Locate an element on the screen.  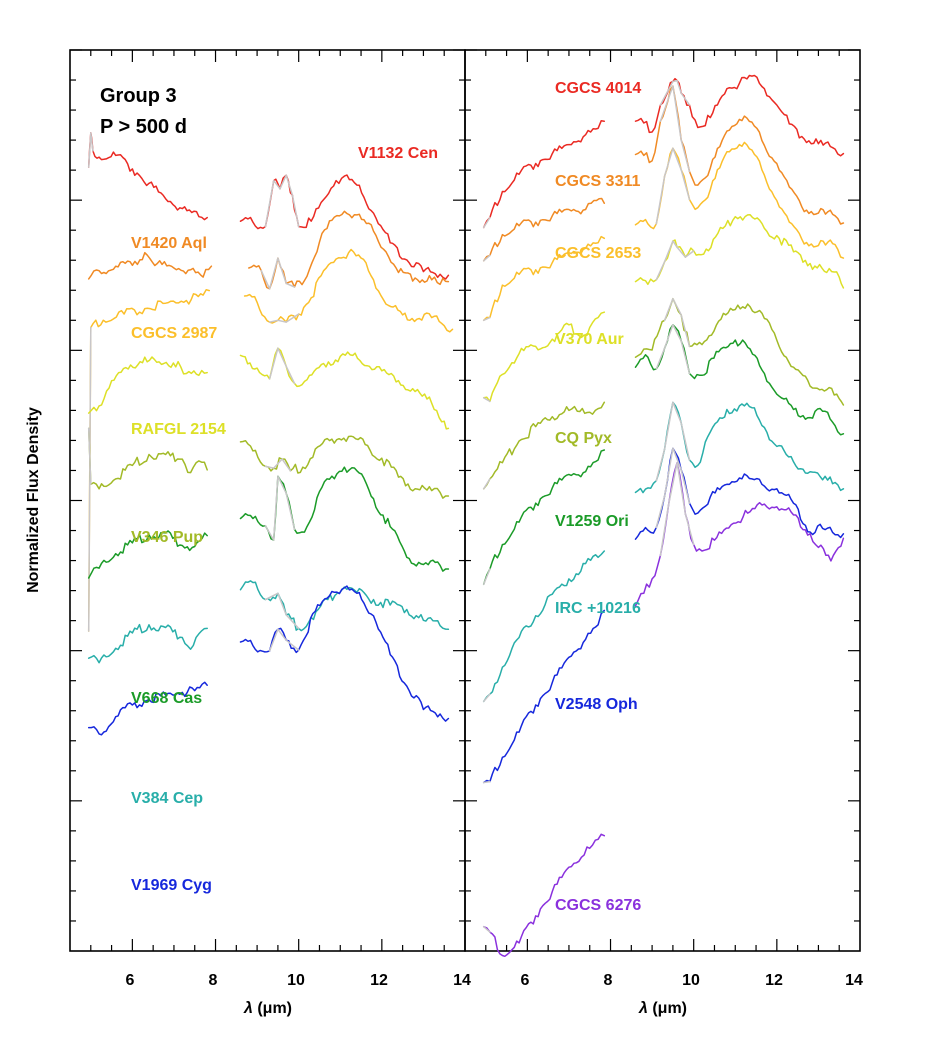
star-label-irc-10216: IRC +10216 is located at coordinates (598, 608).